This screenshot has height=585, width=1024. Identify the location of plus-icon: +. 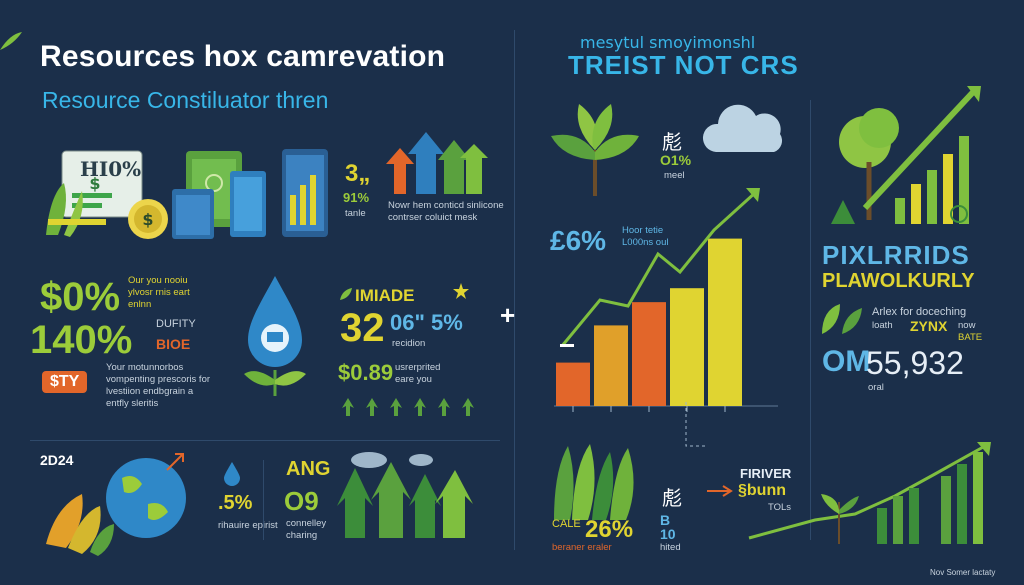
(508, 315).